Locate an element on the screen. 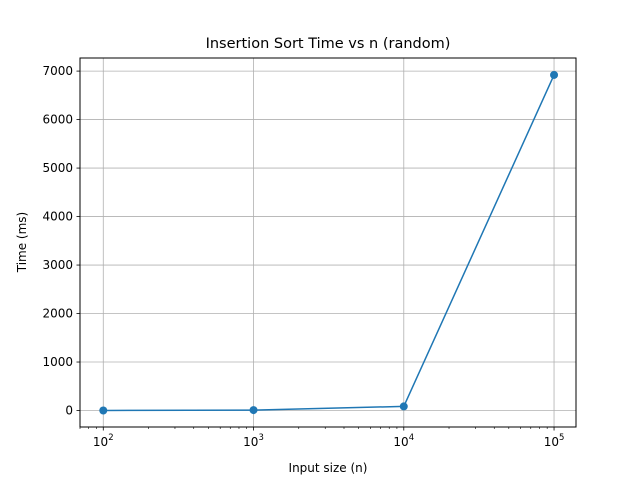  y-tick-label: 7000 is located at coordinates (57, 71).